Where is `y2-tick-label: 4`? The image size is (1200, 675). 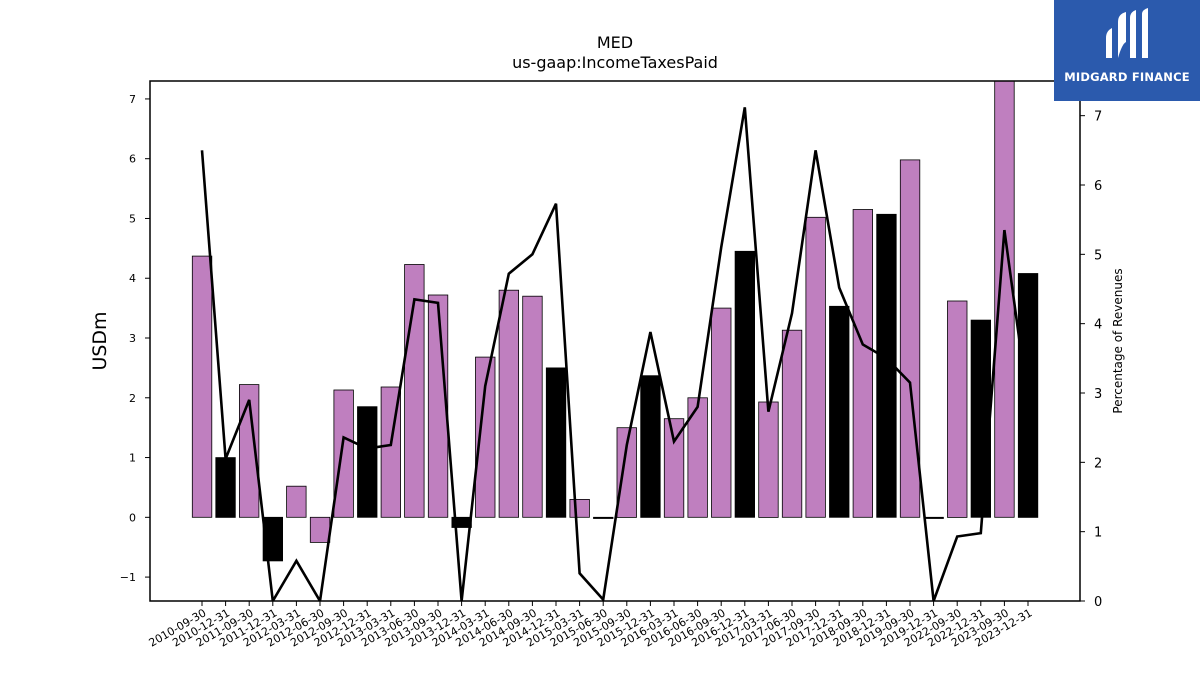 y2-tick-label: 4 is located at coordinates (1098, 325).